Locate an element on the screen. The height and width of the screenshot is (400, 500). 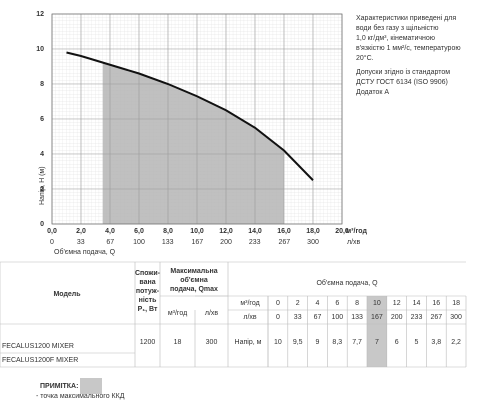
td: 67 is located at coordinates (318, 317).